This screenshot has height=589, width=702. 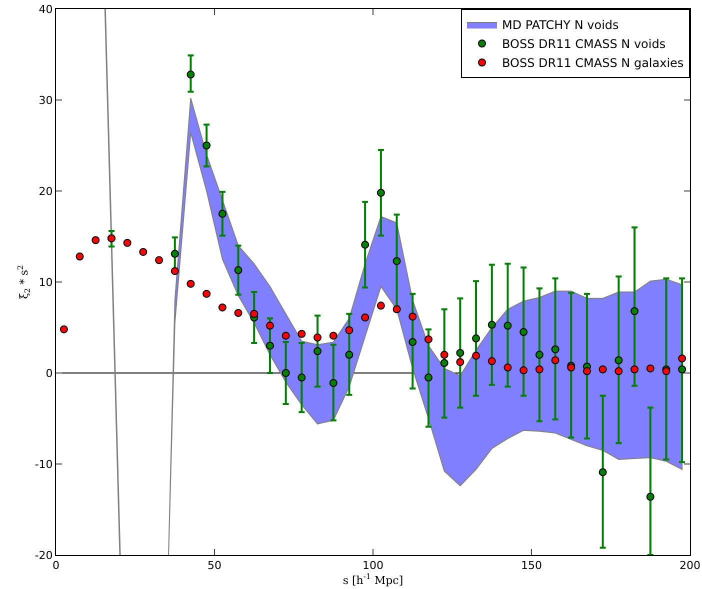 What do you see at coordinates (531, 565) in the screenshot?
I see `x-tick-label: 150` at bounding box center [531, 565].